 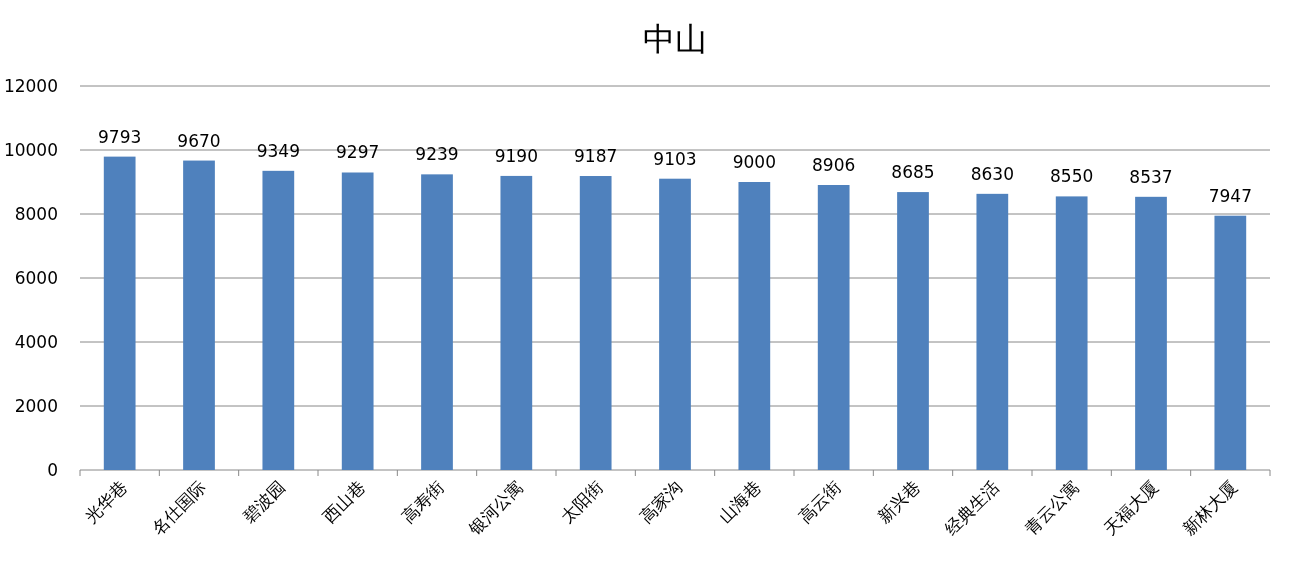 What do you see at coordinates (278, 150) in the screenshot?
I see `data-label: 9349` at bounding box center [278, 150].